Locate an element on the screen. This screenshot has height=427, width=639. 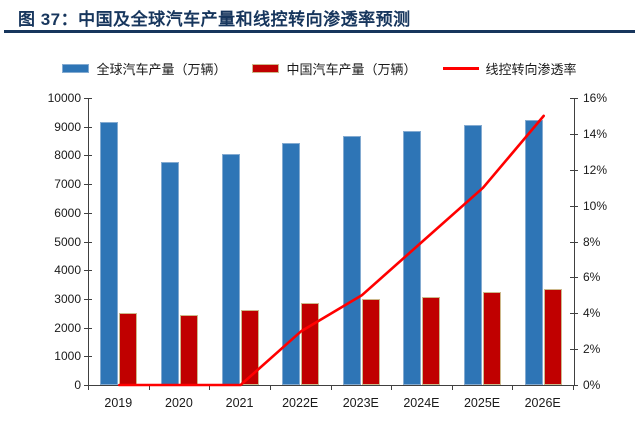
y-axis-left-label: 1000 is located at coordinates (67, 356).